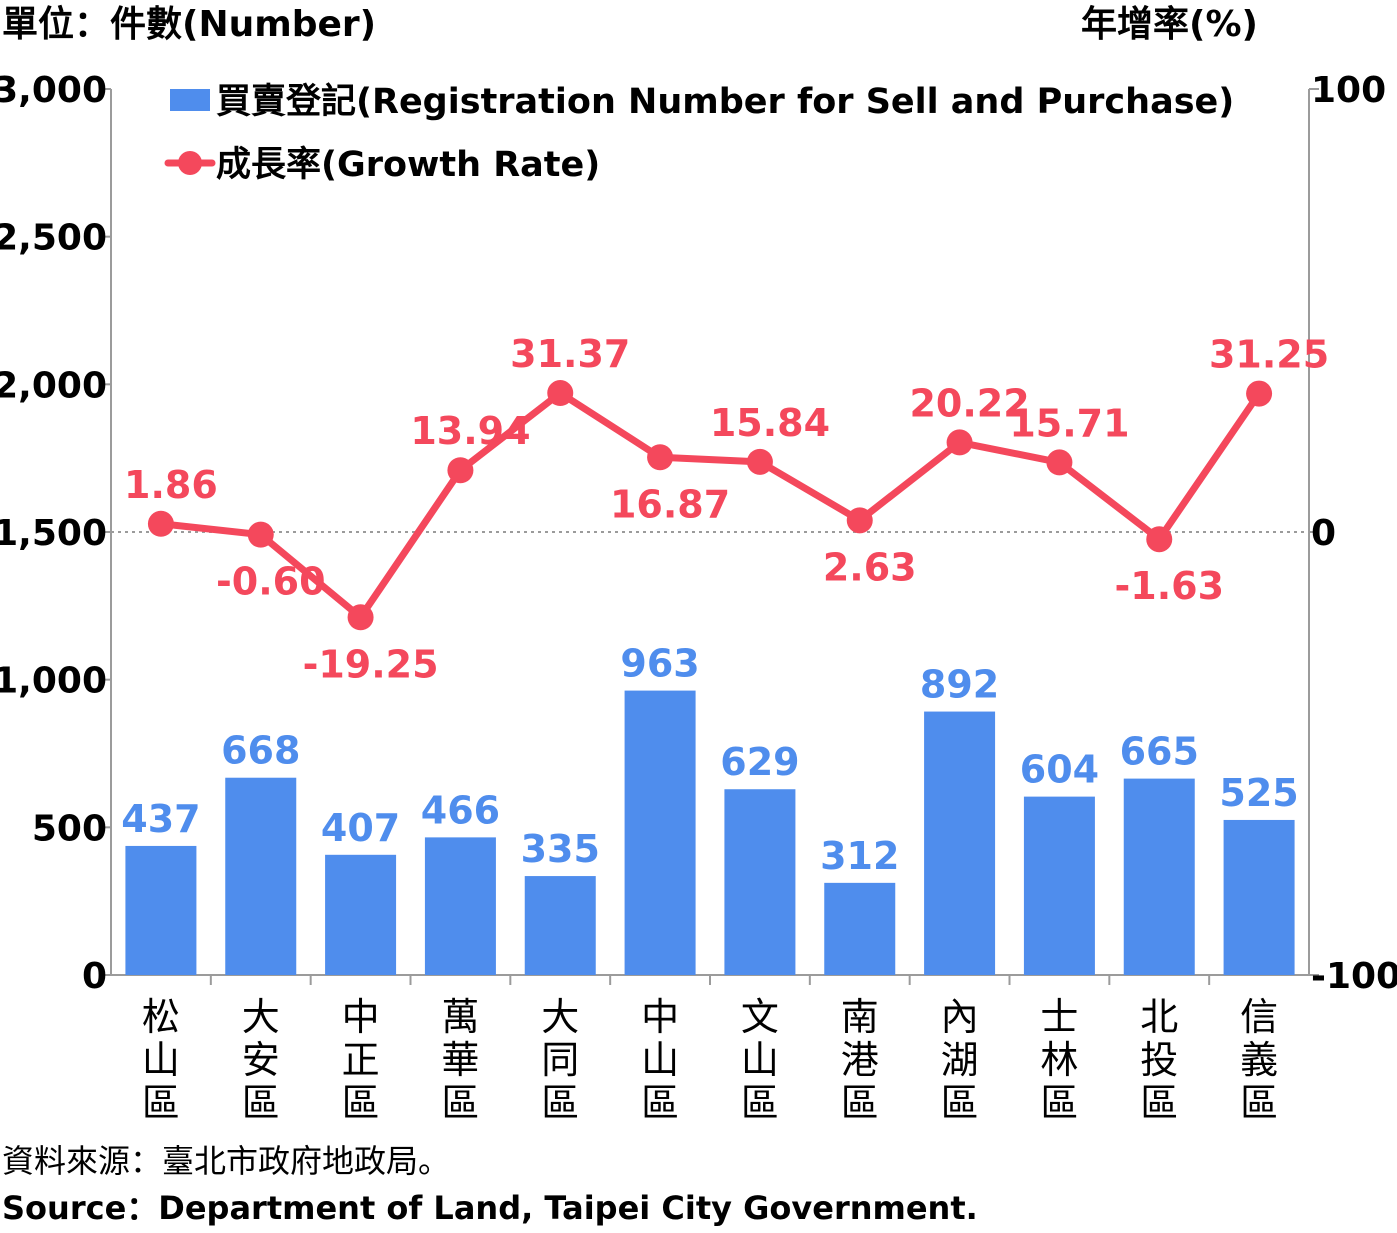 The image size is (1397, 1233). What do you see at coordinates (560, 1060) in the screenshot?
I see `category-label: 大同區` at bounding box center [560, 1060].